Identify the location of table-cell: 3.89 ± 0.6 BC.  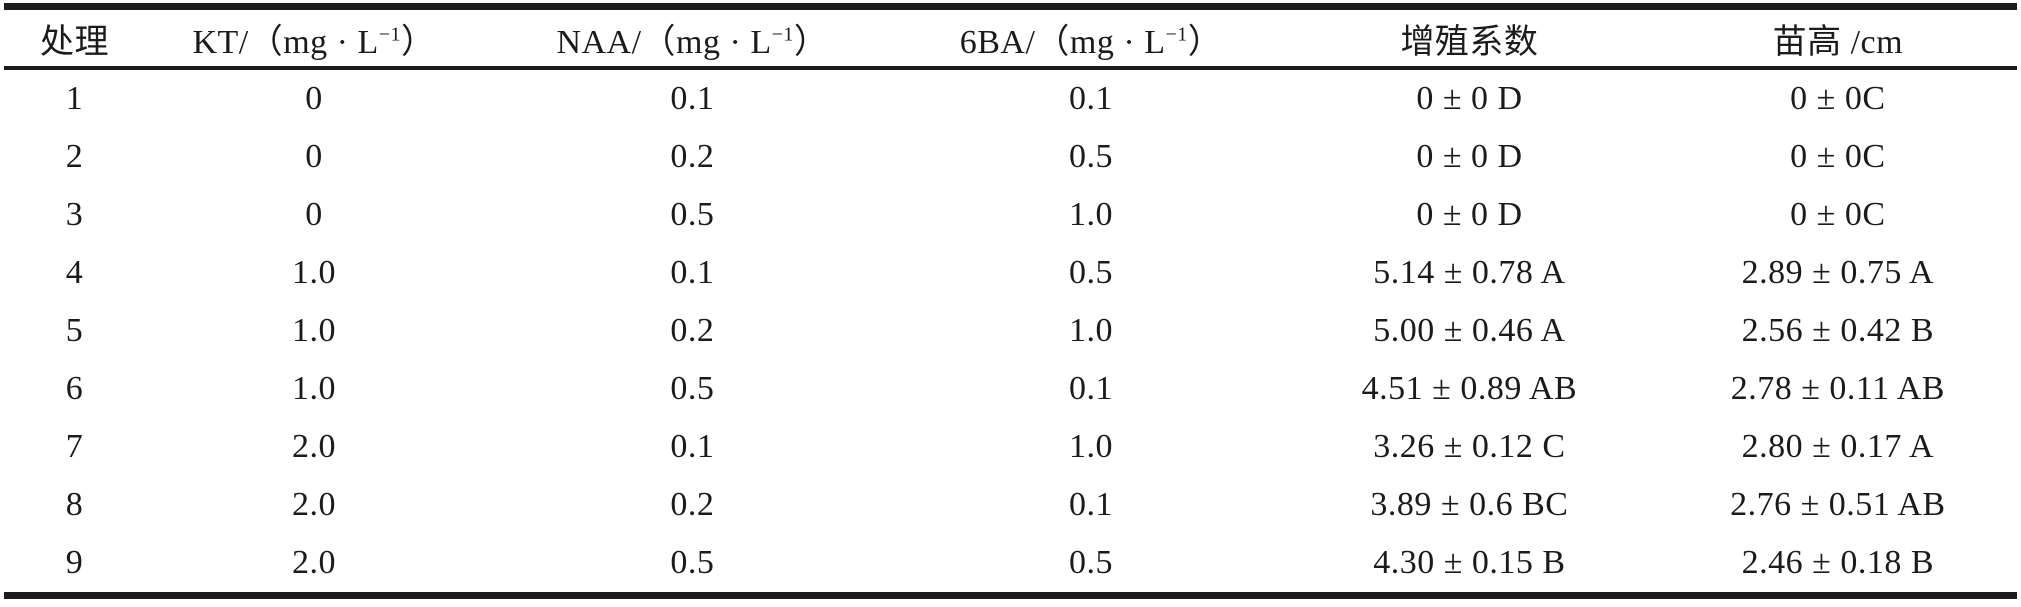
(1469, 504).